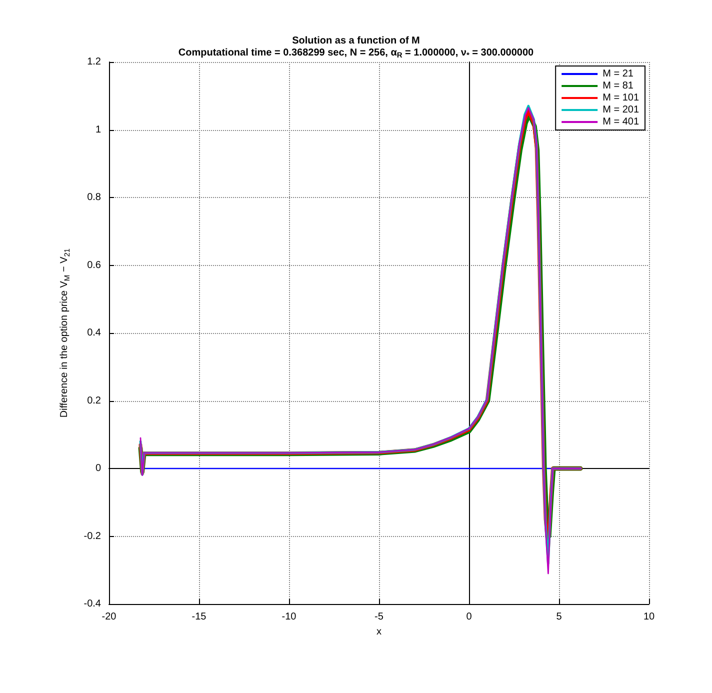 This screenshot has width=712, height=693. I want to click on legend-label: M = 21, so click(618, 74).